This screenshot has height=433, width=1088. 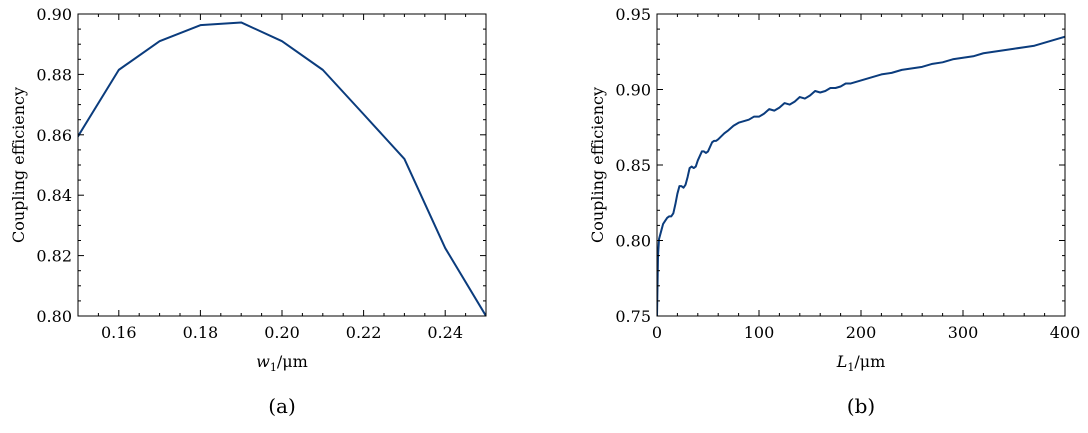 What do you see at coordinates (633, 90) in the screenshot?
I see `panel-b-y-tick-label: 0.90` at bounding box center [633, 90].